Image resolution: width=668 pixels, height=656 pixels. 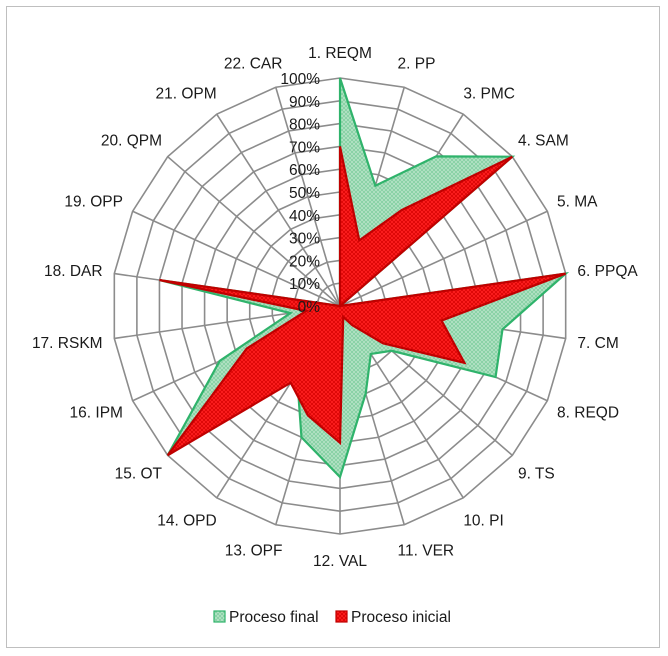 I want to click on category-label: 16. IPM, so click(x=96, y=413).